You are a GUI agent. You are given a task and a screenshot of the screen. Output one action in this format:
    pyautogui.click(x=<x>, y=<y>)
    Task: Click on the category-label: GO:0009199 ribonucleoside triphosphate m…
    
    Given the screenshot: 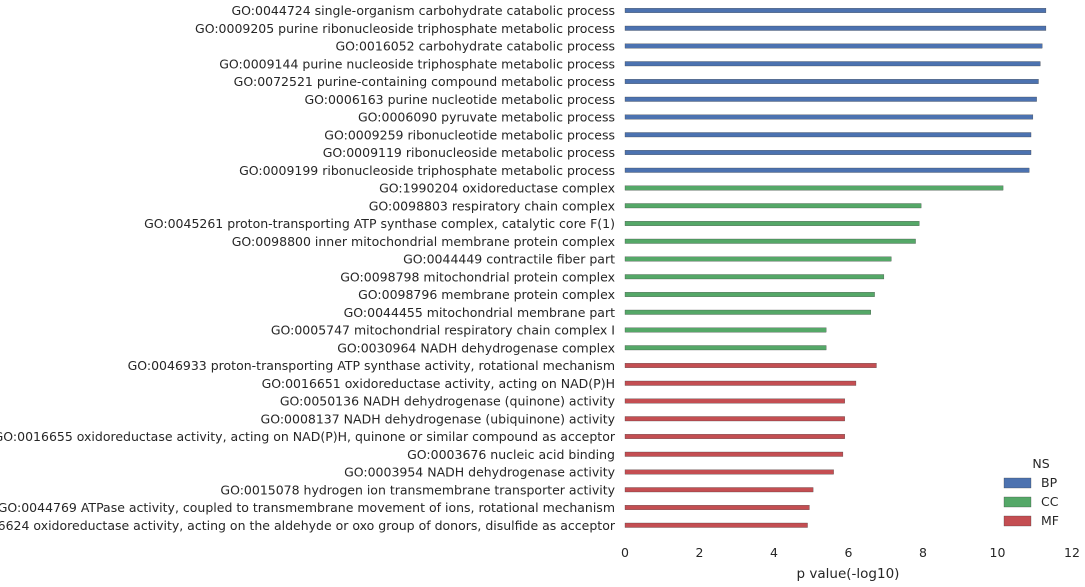 What is the action you would take?
    pyautogui.click(x=427, y=170)
    